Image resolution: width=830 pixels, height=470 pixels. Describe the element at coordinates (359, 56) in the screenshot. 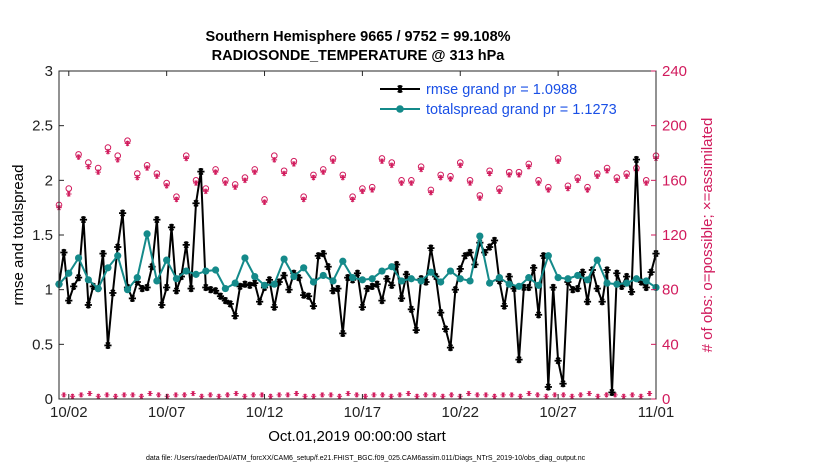

I see `chart-title-line2: RADIOSONDE_TEMPERATURE @ 313 hPa` at that location.